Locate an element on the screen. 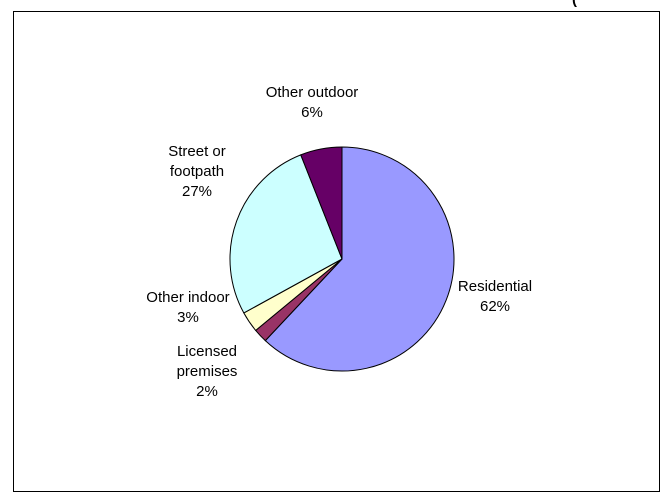  slice-label: Street or footpath 27% is located at coordinates (197, 171).